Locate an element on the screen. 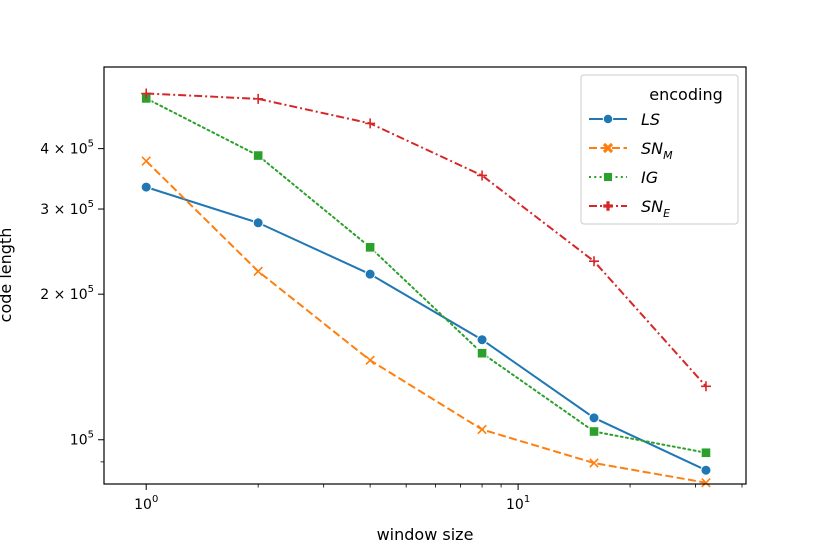  legend-item: LS is located at coordinates (624, 119).